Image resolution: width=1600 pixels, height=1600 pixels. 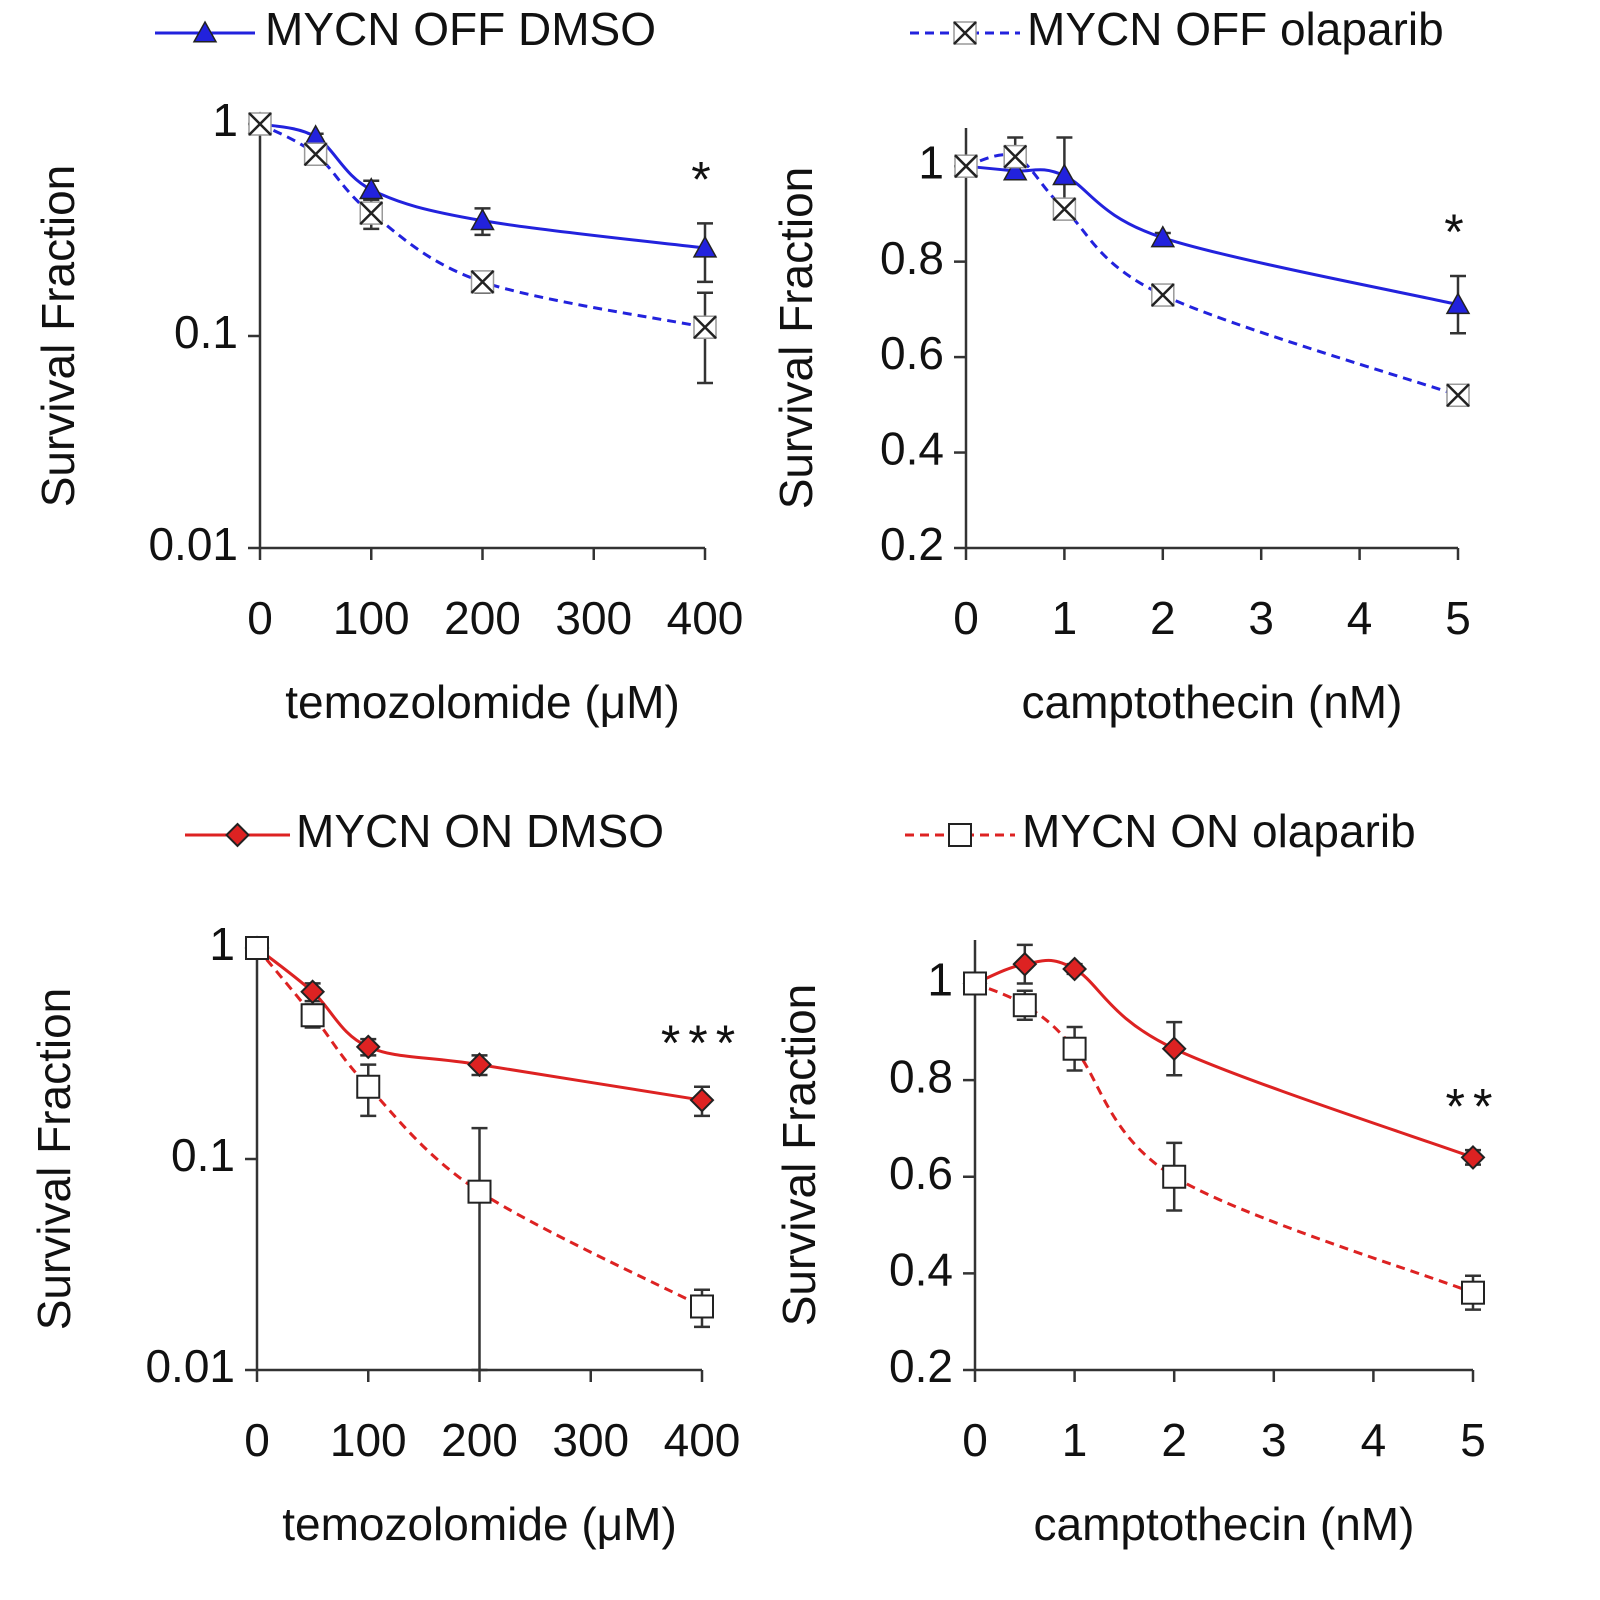 I want to click on legend-label: MYCN ON olaparib, so click(x=1219, y=831).